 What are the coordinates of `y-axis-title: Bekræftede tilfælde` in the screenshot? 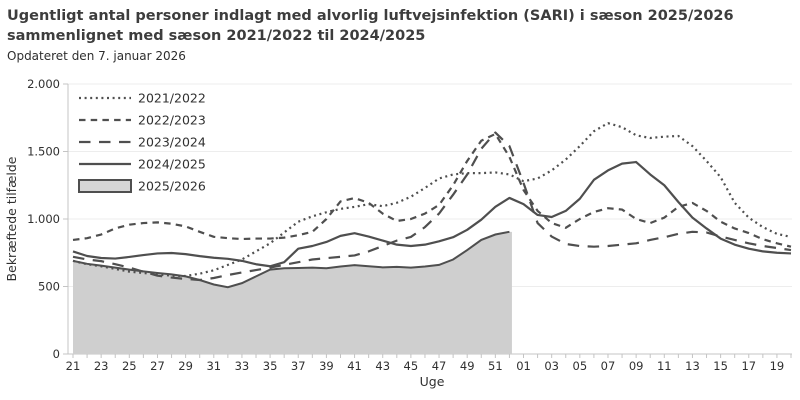 It's located at (11, 218).